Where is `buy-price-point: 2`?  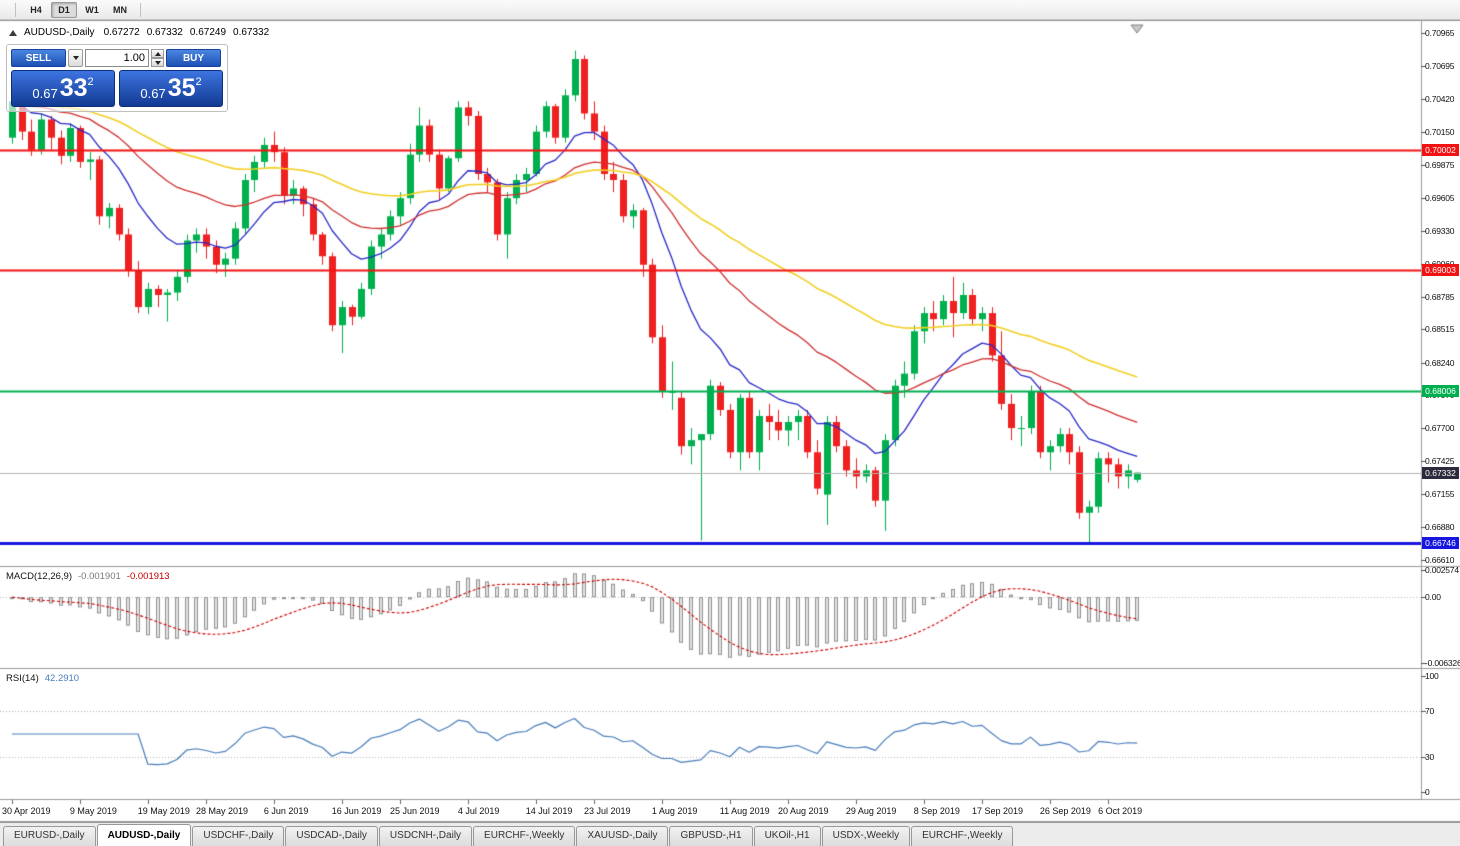
buy-price-point: 2 is located at coordinates (198, 82).